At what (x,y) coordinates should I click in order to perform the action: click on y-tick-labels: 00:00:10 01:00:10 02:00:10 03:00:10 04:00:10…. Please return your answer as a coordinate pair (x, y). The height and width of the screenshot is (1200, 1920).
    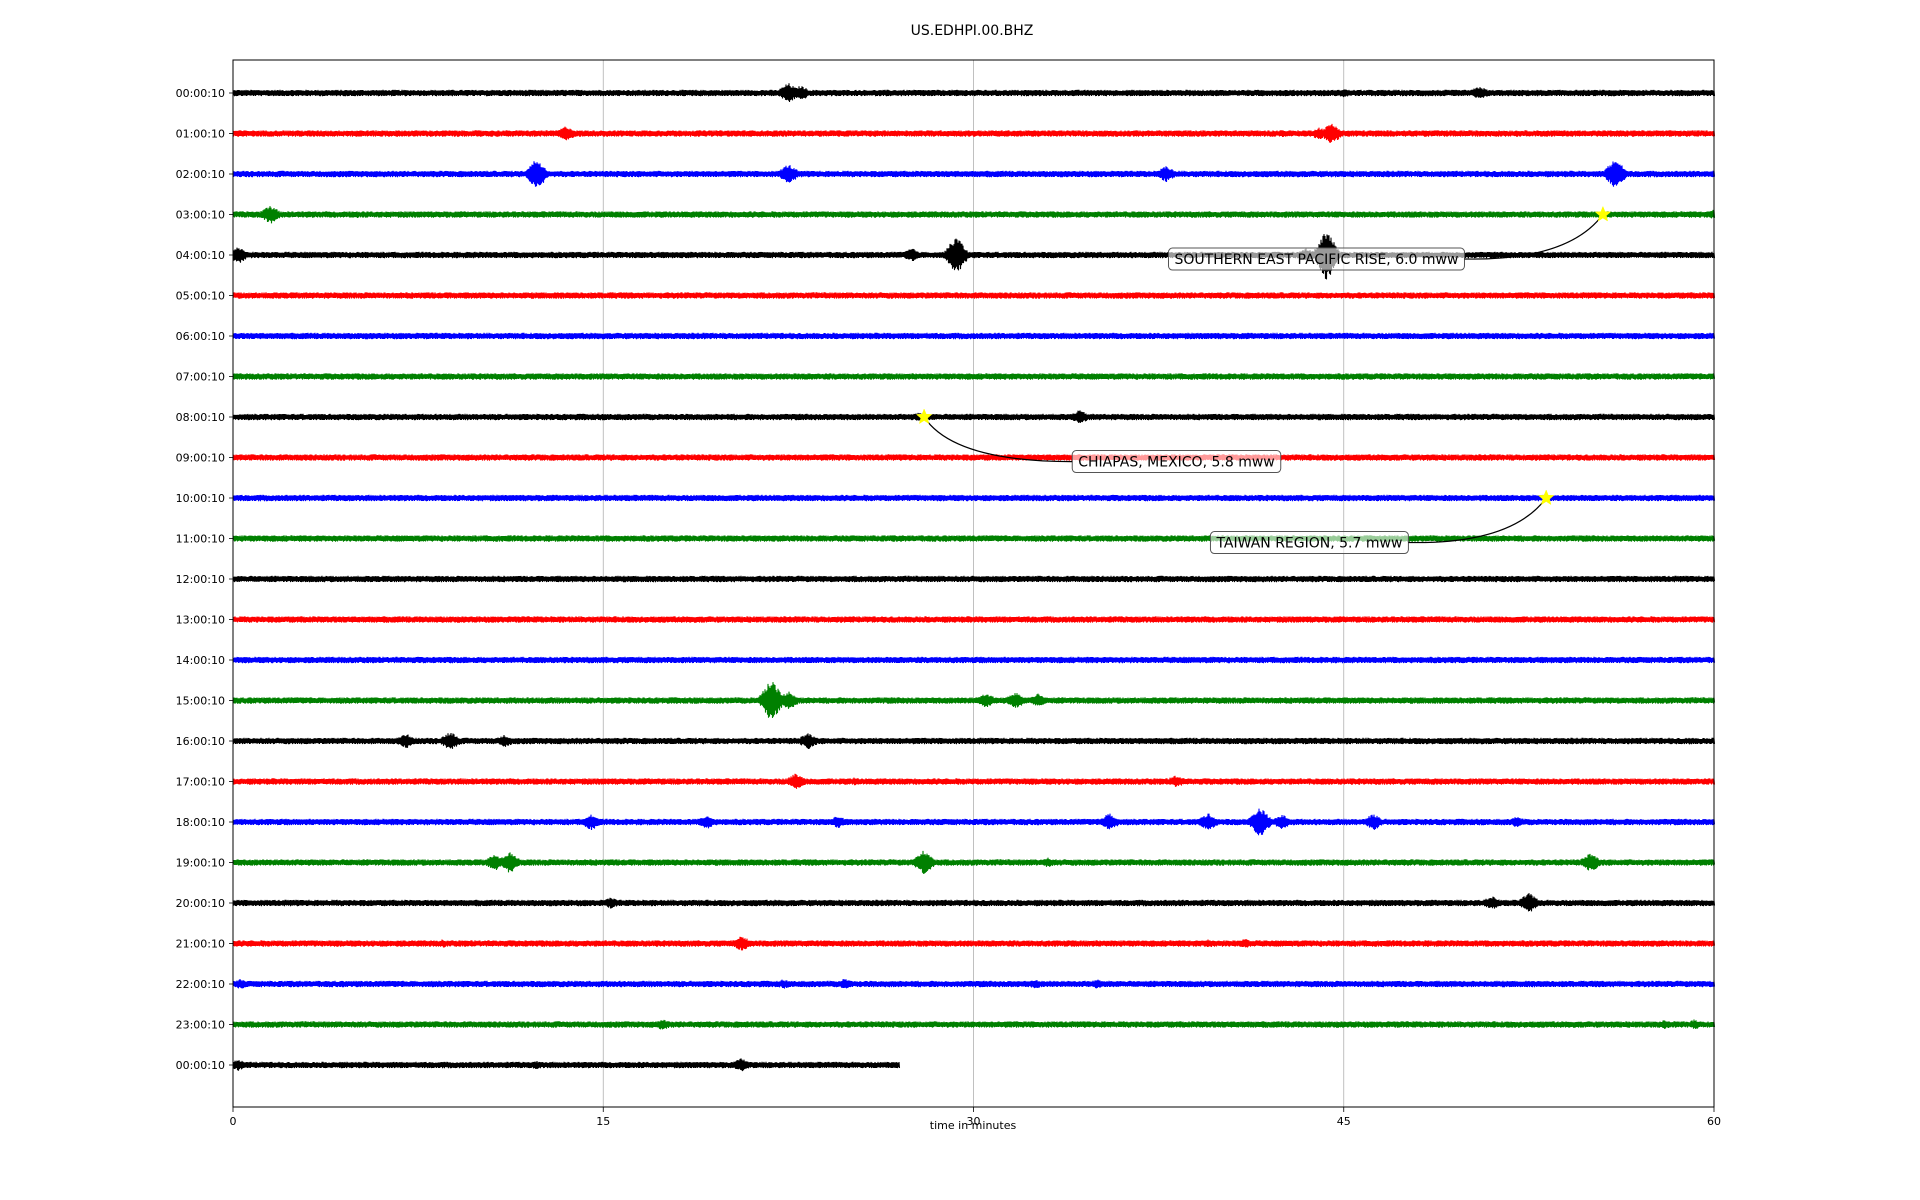
    Looking at the image, I should click on (204, 579).